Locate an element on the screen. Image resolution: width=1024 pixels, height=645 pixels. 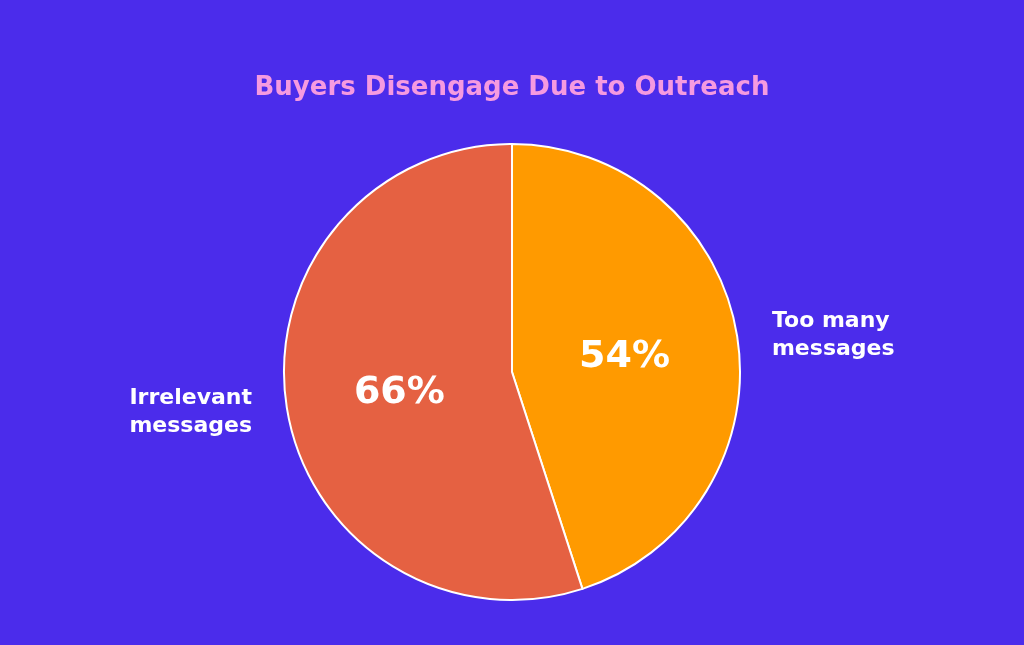
data-label: 66% is located at coordinates (399, 389).